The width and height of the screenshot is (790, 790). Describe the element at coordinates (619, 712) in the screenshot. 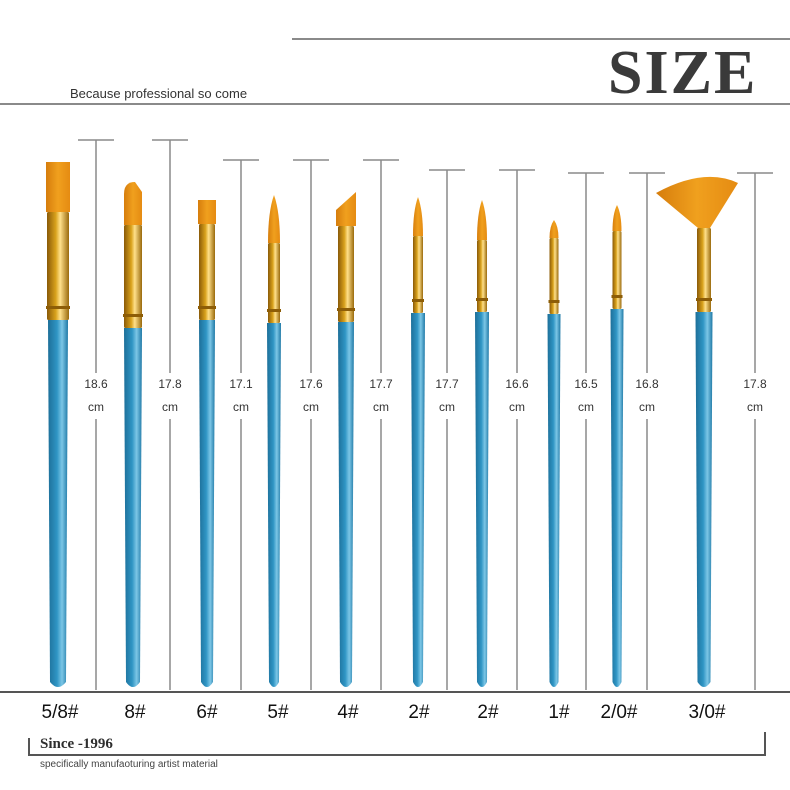

I see `size-label: 2/0#` at that location.